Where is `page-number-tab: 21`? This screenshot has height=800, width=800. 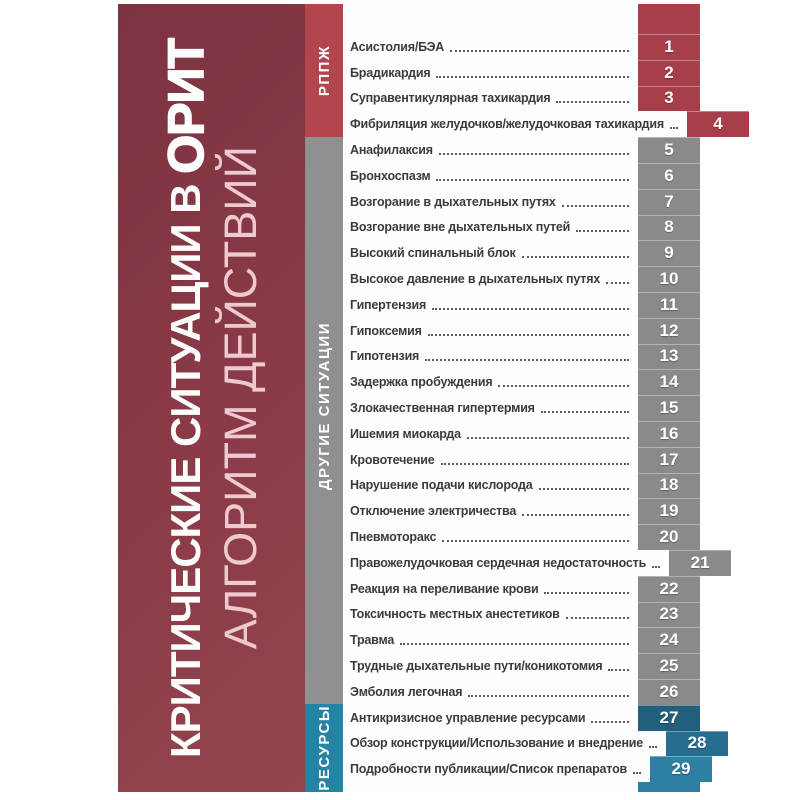 page-number-tab: 21 is located at coordinates (700, 562).